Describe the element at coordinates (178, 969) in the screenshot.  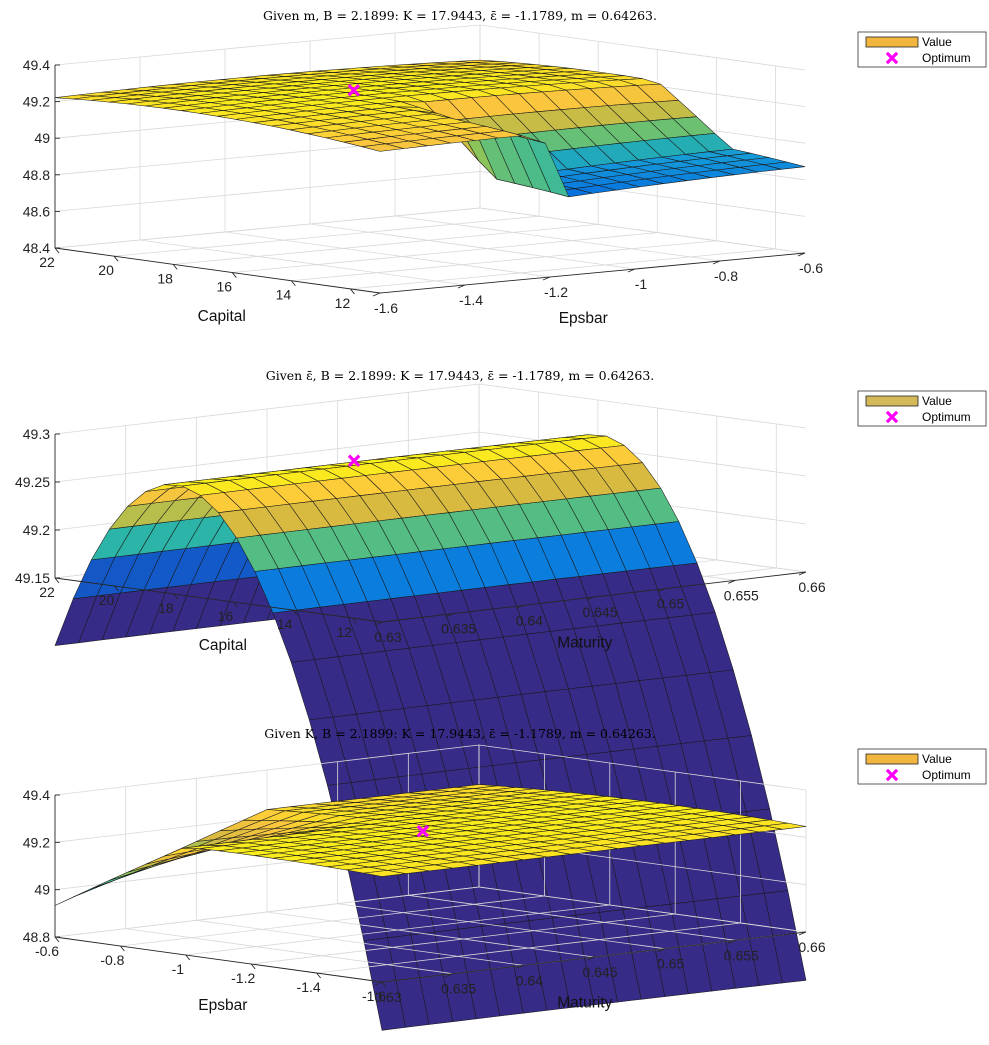
I see `x-tick-label: -1` at that location.